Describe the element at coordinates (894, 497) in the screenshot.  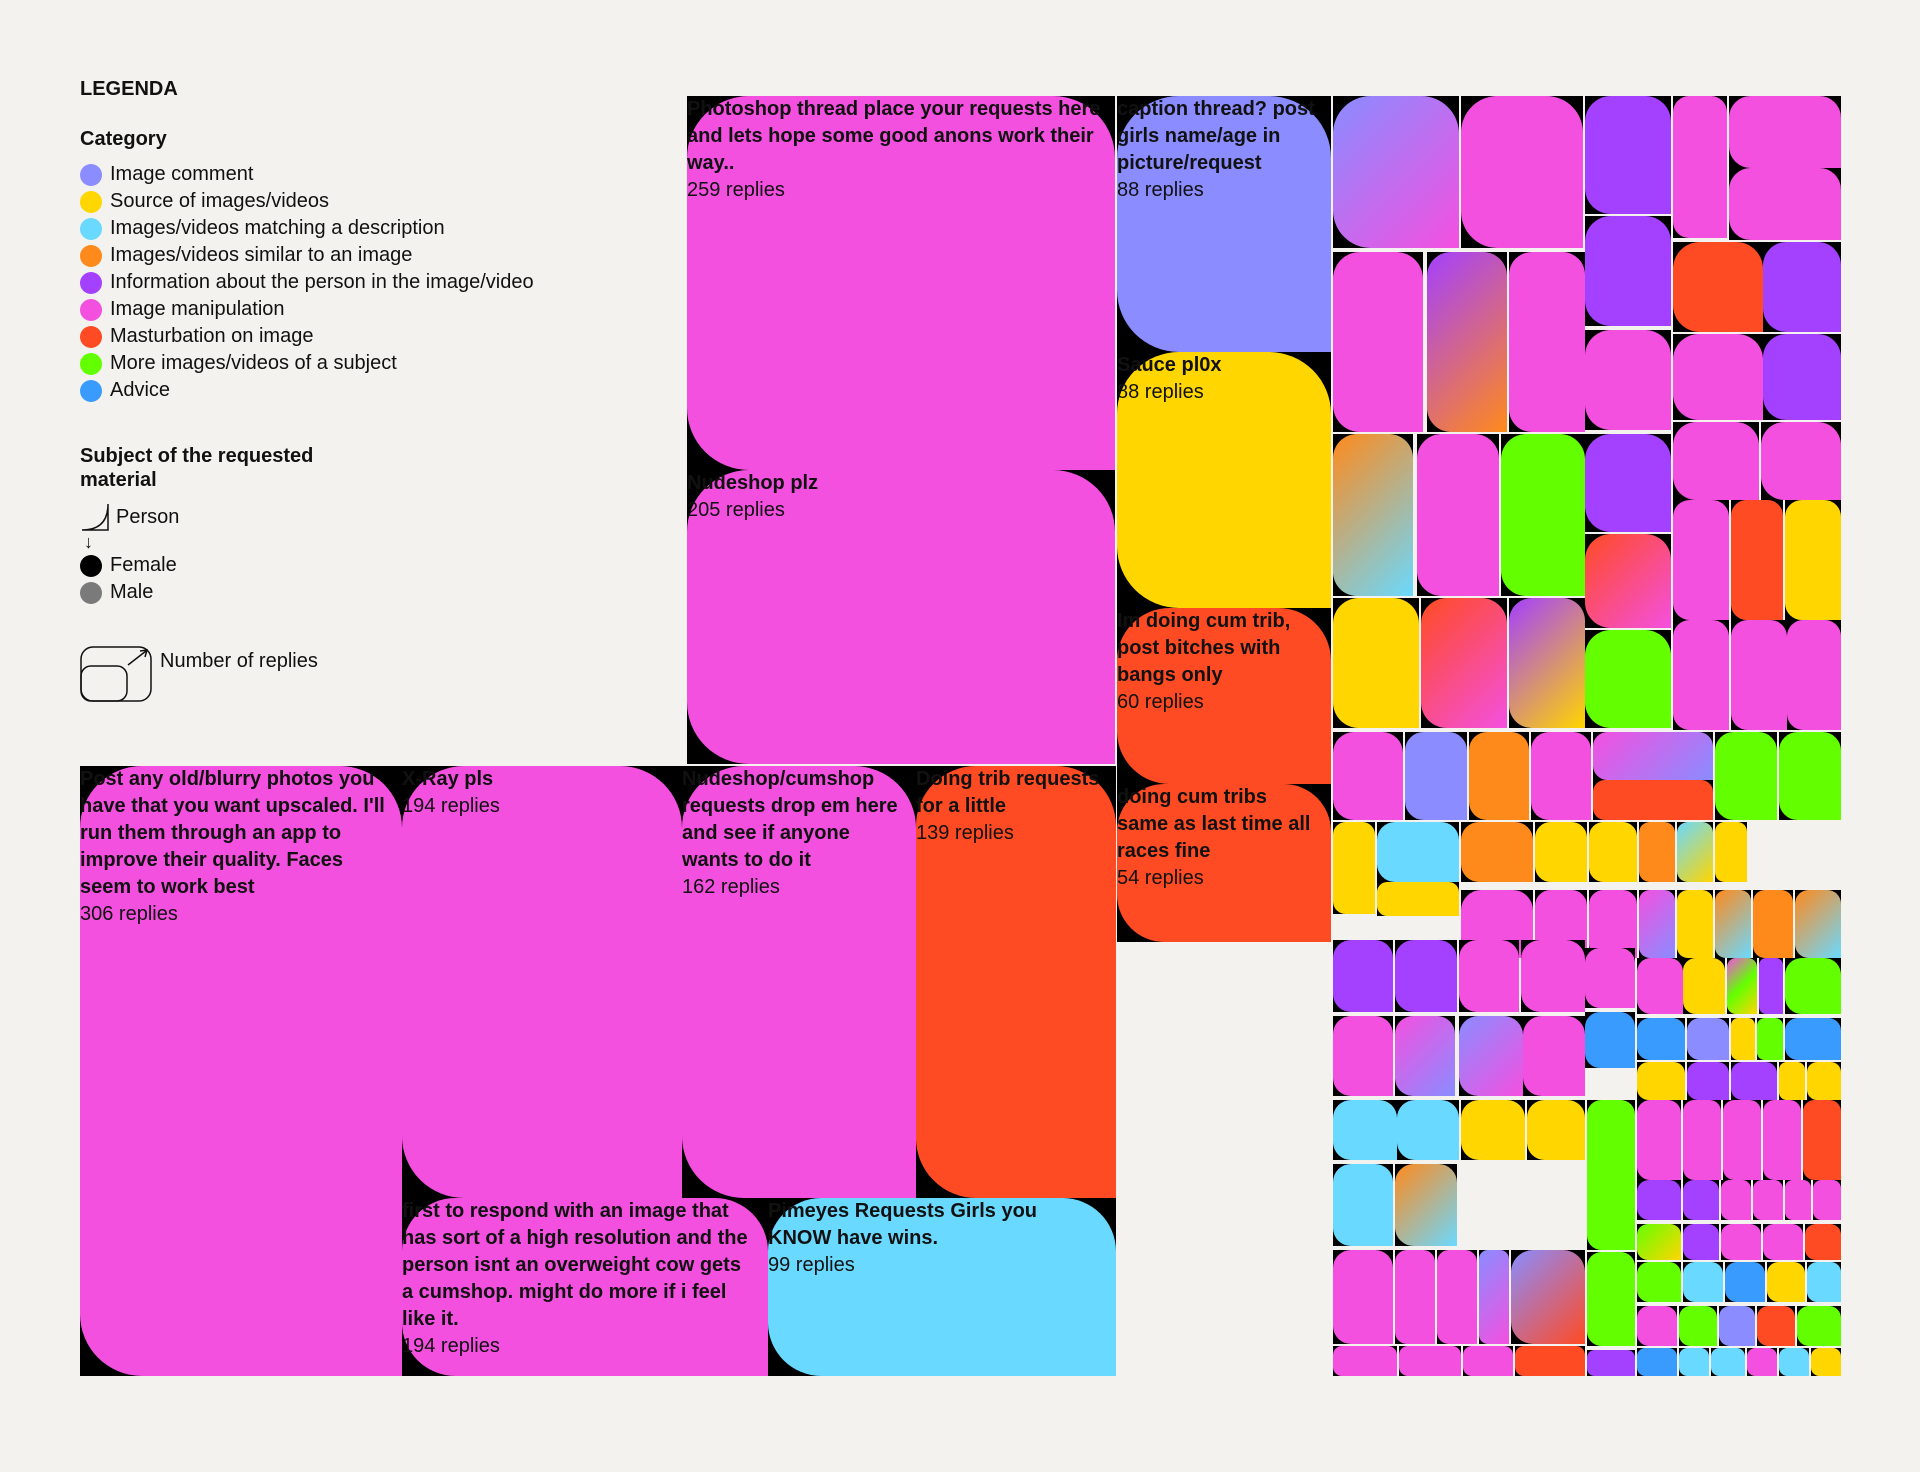
I see `thread-label: Nudeshop plz 205 replies` at that location.